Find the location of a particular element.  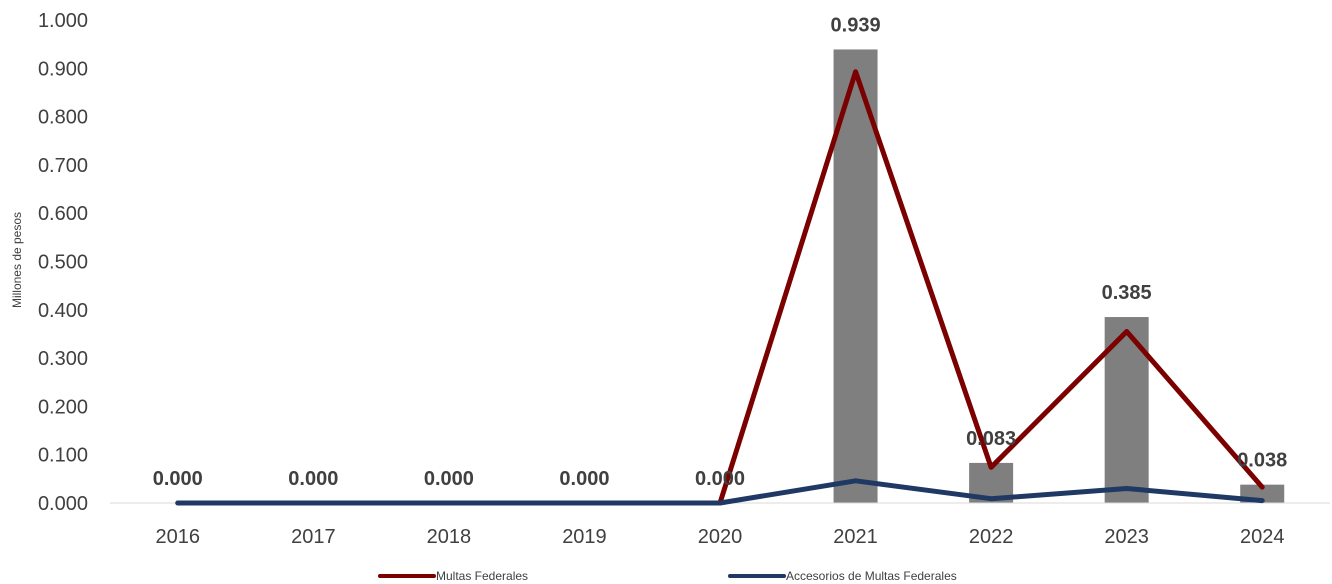

x-tick-label: 2022 is located at coordinates (991, 537).